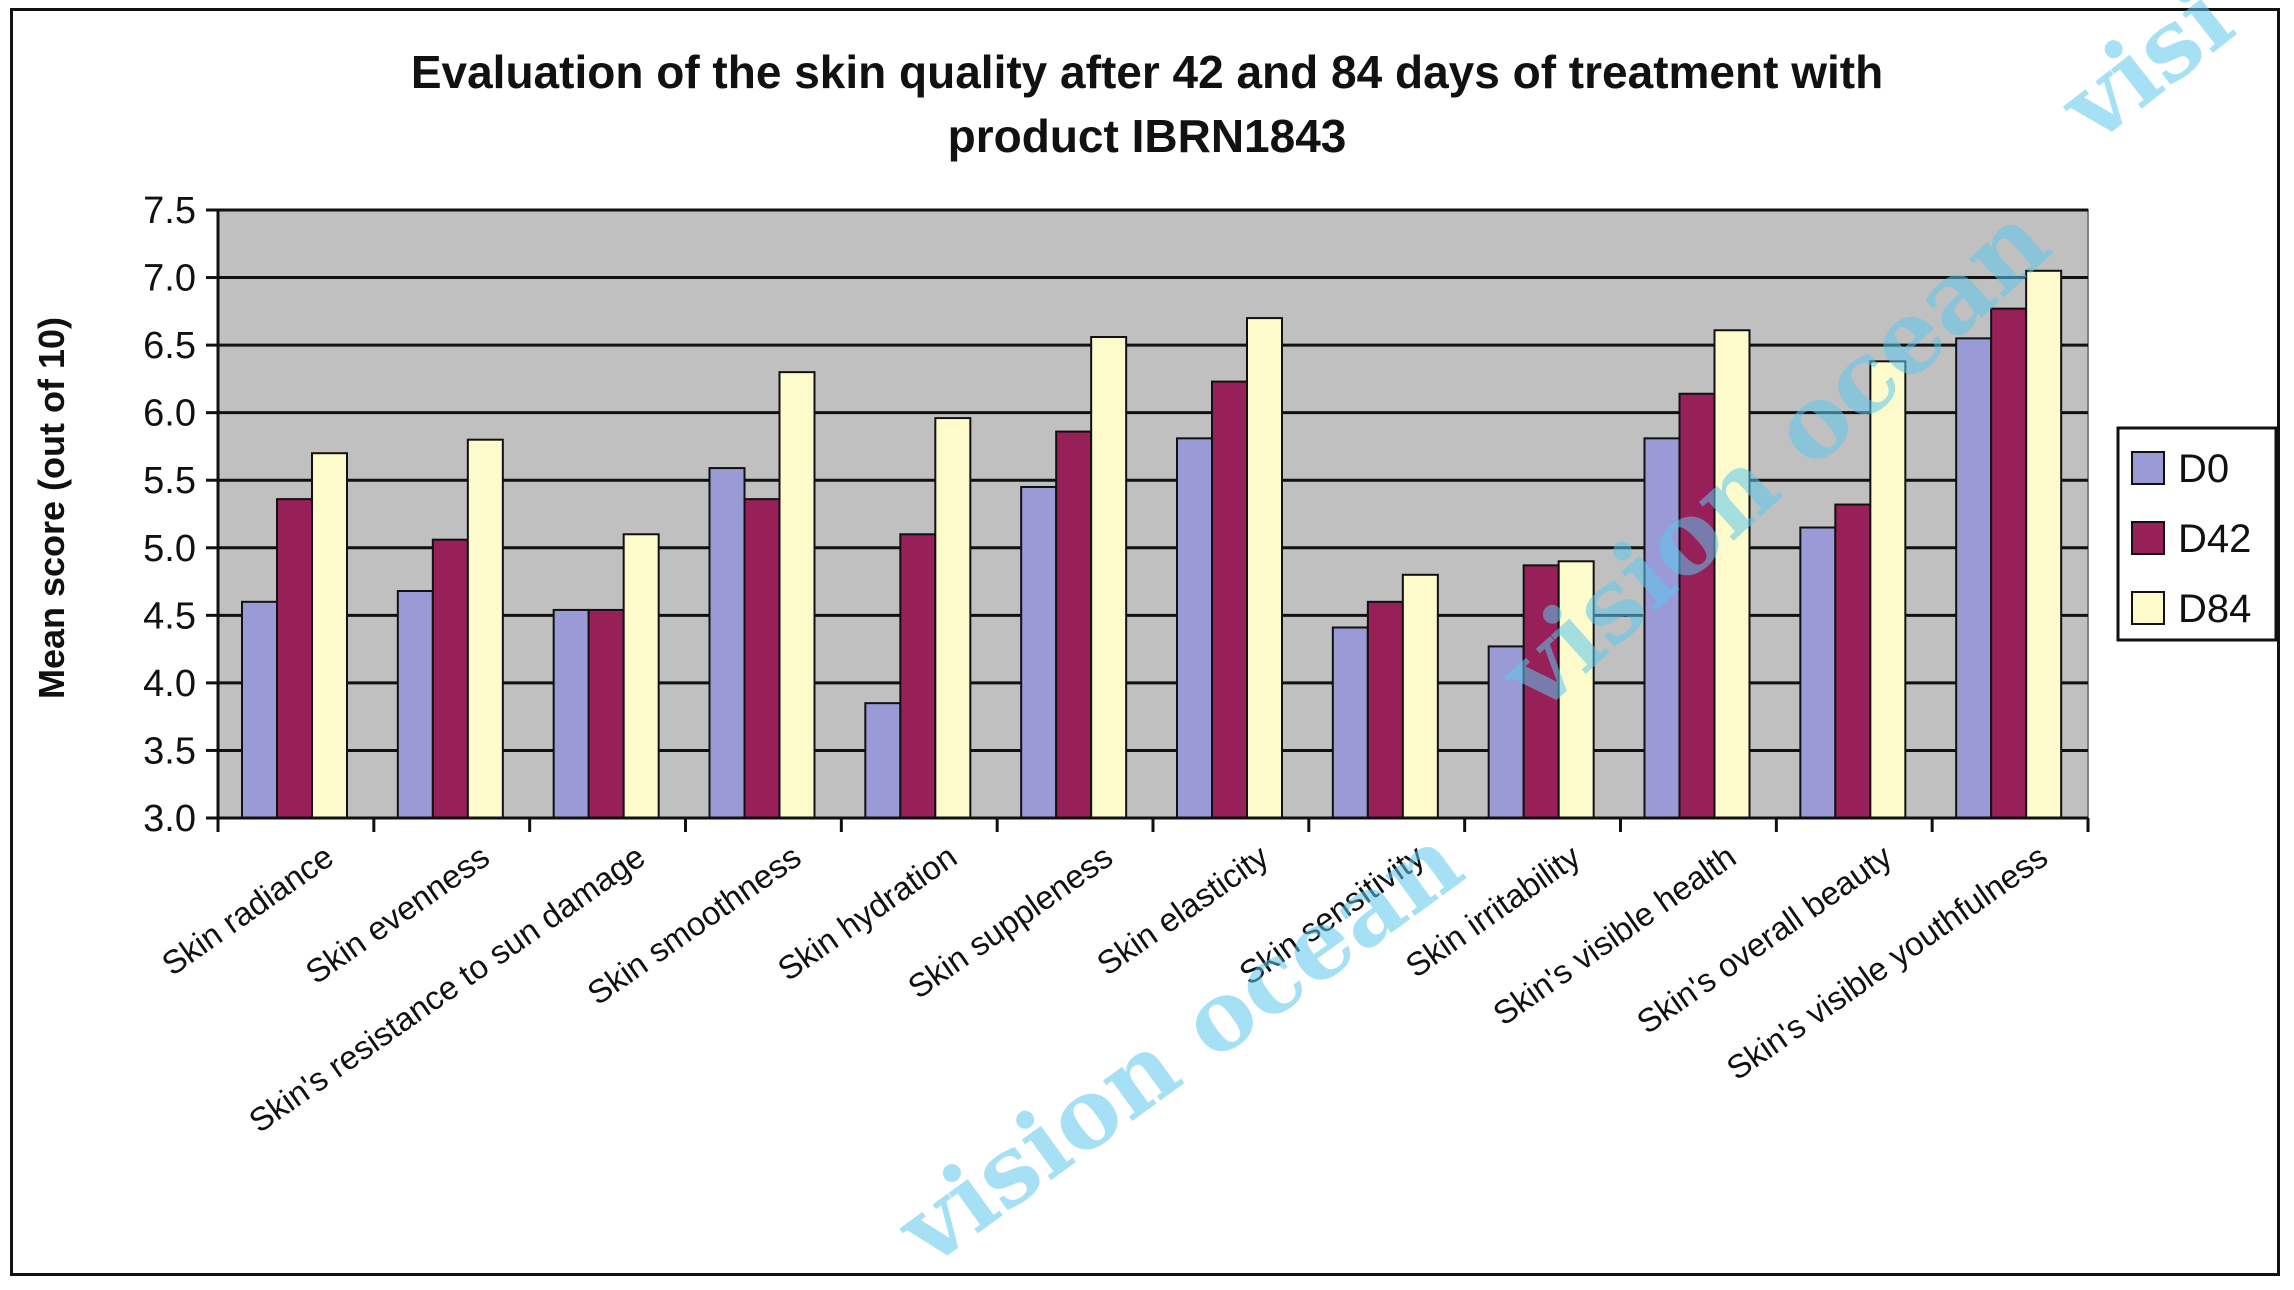 The image size is (2294, 1290). What do you see at coordinates (169, 684) in the screenshot?
I see `y-tick-label: 4.0` at bounding box center [169, 684].